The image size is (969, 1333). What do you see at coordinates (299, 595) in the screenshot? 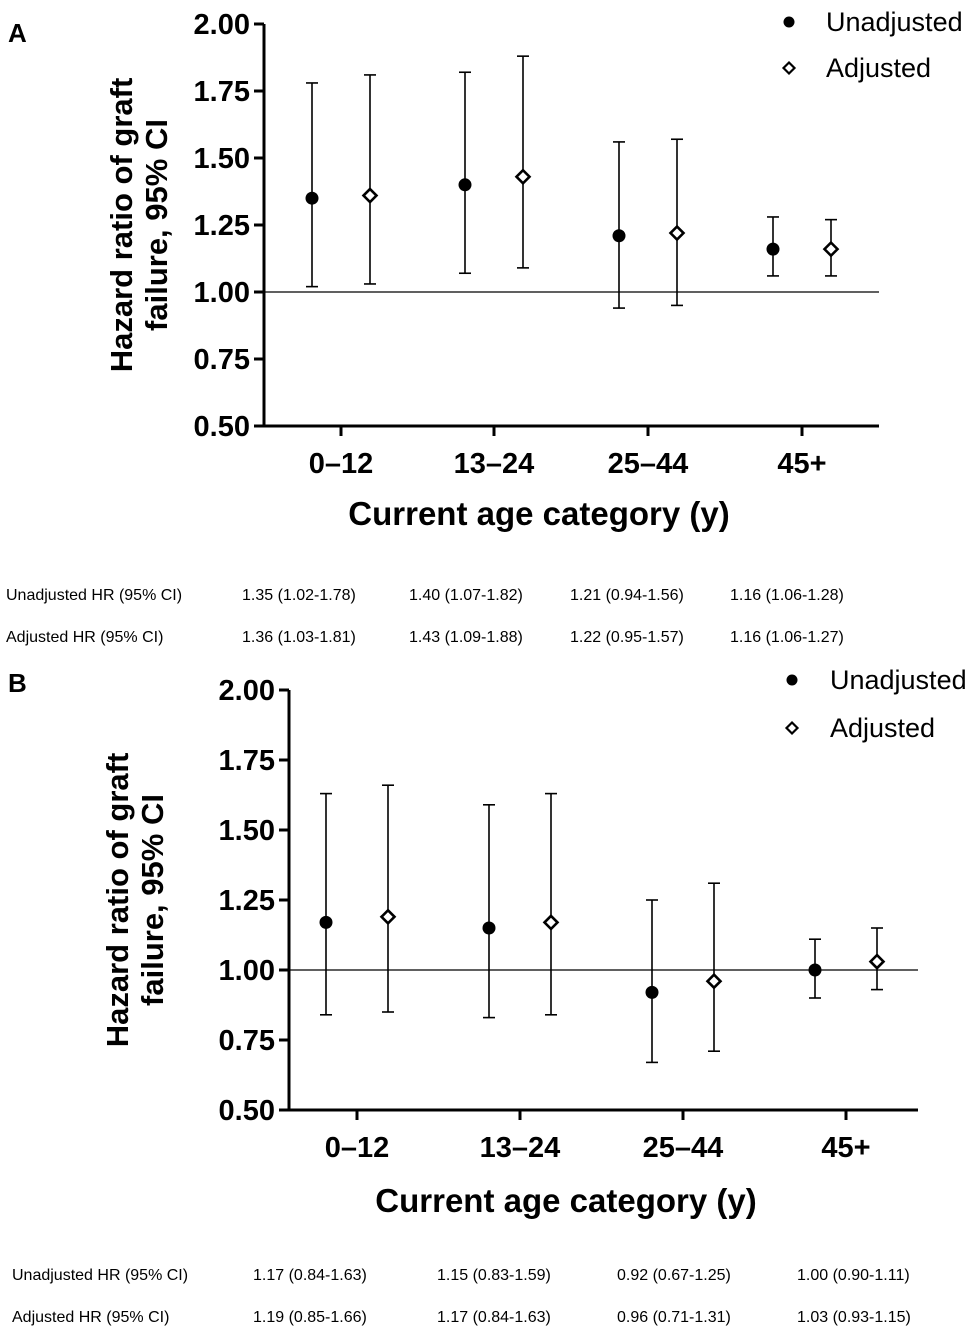
I see `table-cell: 1.35 (1.02-1.78)` at bounding box center [299, 595].